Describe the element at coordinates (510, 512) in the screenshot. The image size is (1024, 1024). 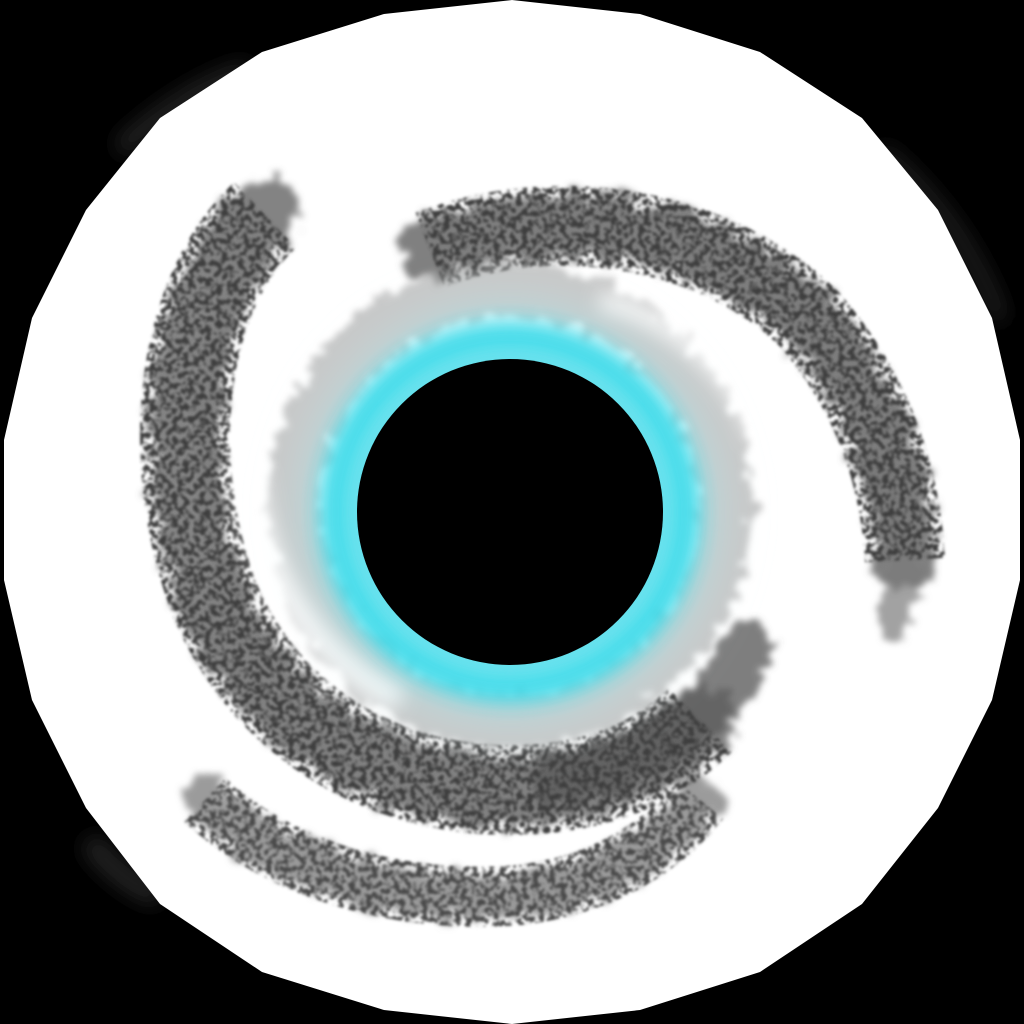
I see `black-core` at that location.